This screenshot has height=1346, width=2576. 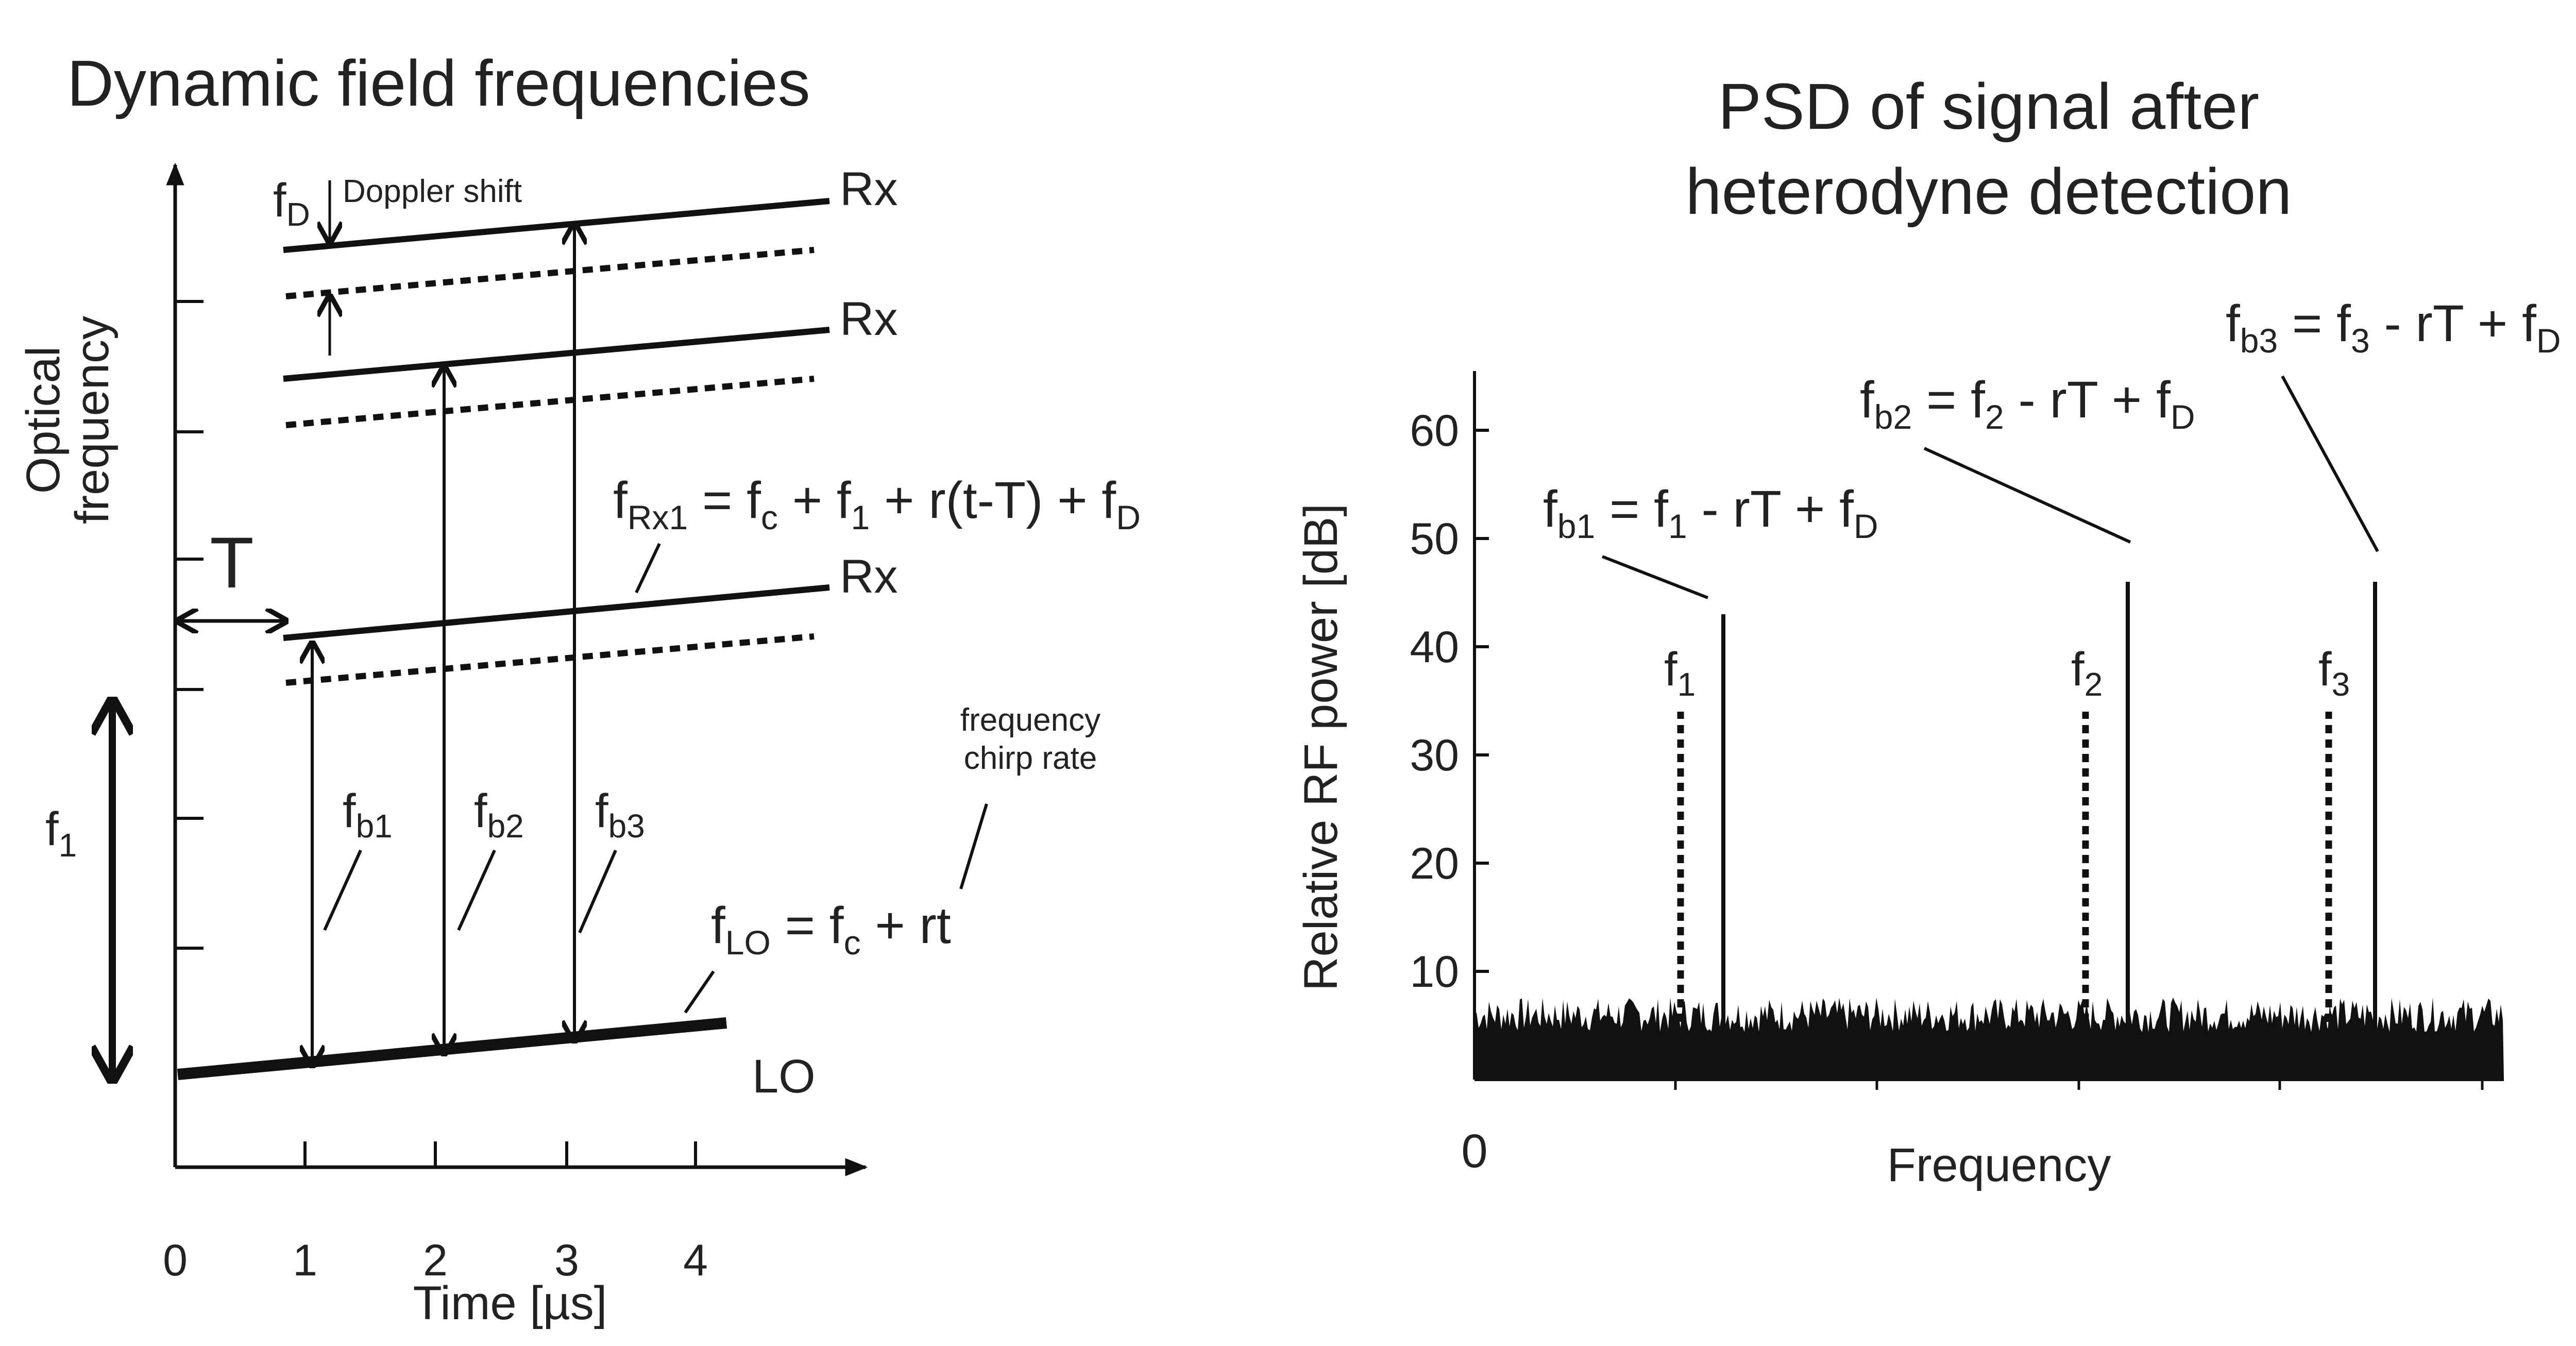 I want to click on y-axis-label-line-2: frequency, so click(x=92, y=420).